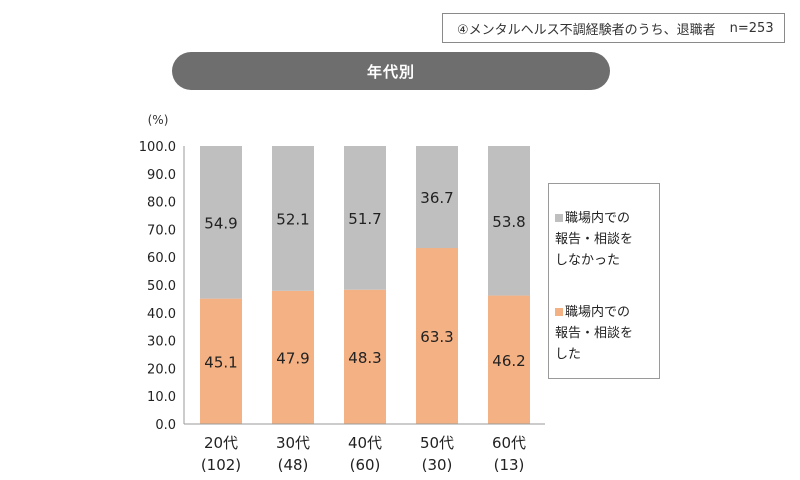 This screenshot has height=480, width=800. Describe the element at coordinates (157, 147) in the screenshot. I see `y-tick-label: 100.0` at that location.